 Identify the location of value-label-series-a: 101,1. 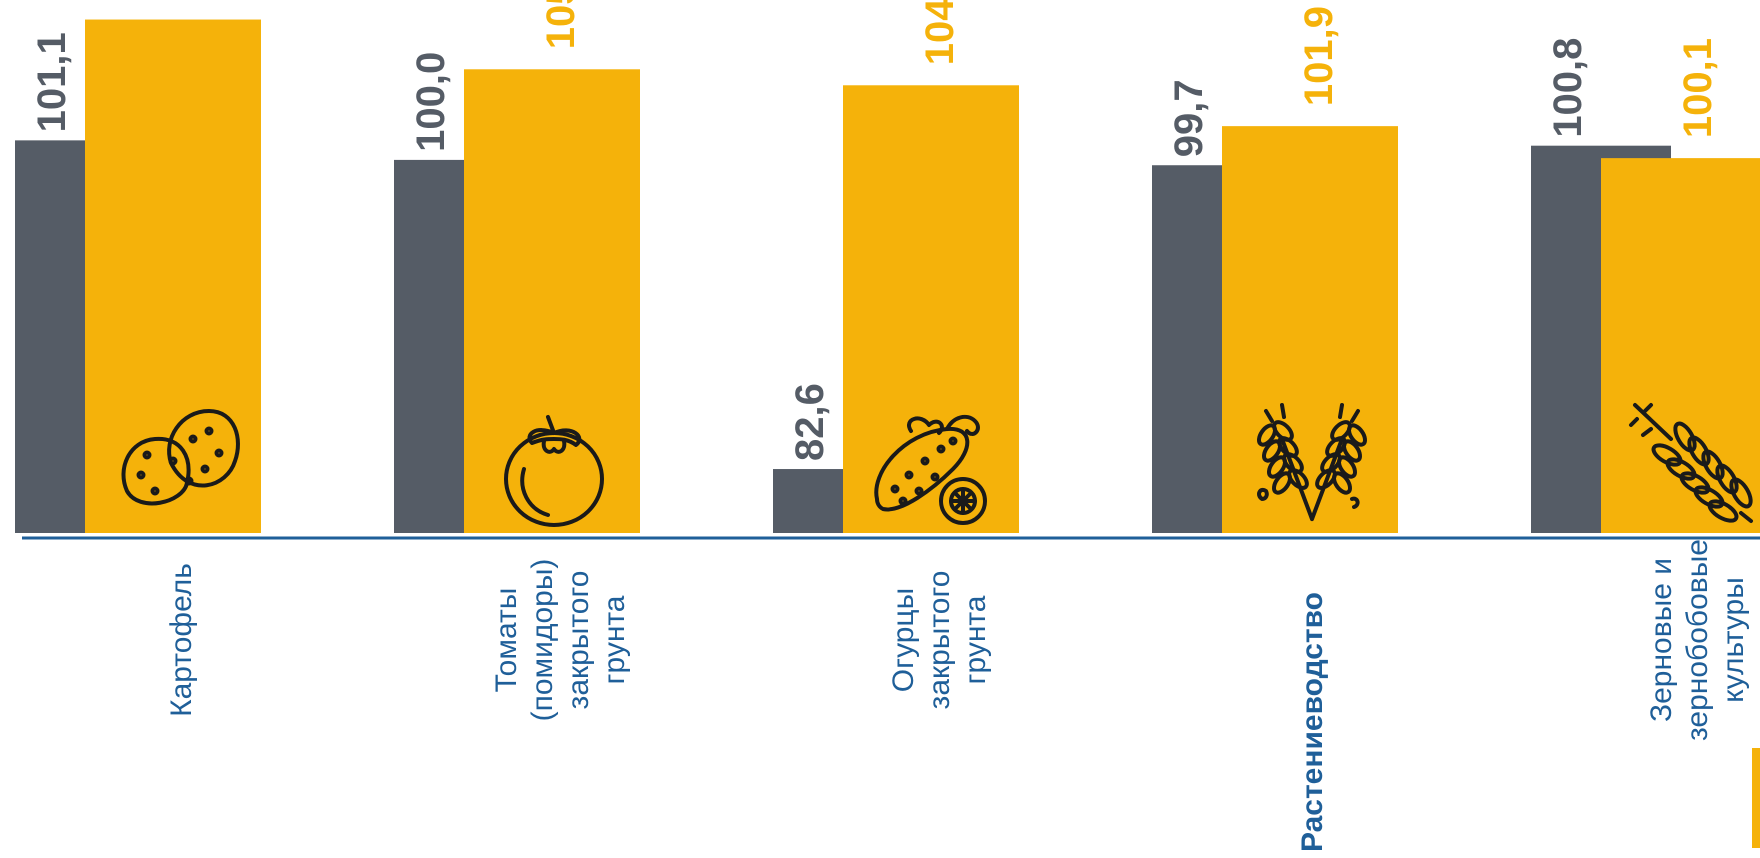
(52, 82).